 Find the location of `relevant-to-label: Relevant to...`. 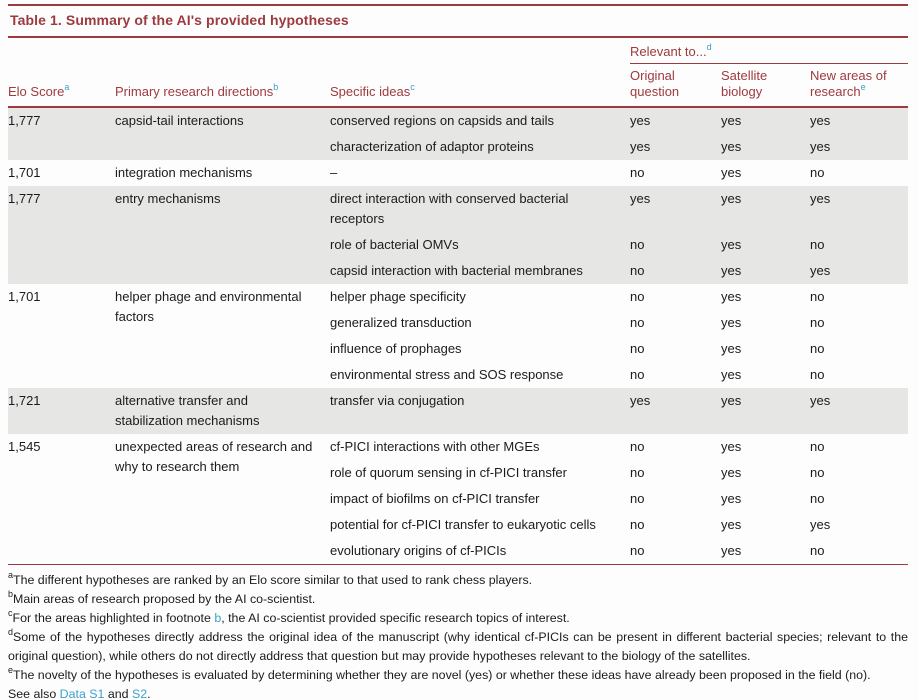

relevant-to-label: Relevant to... is located at coordinates (668, 51).